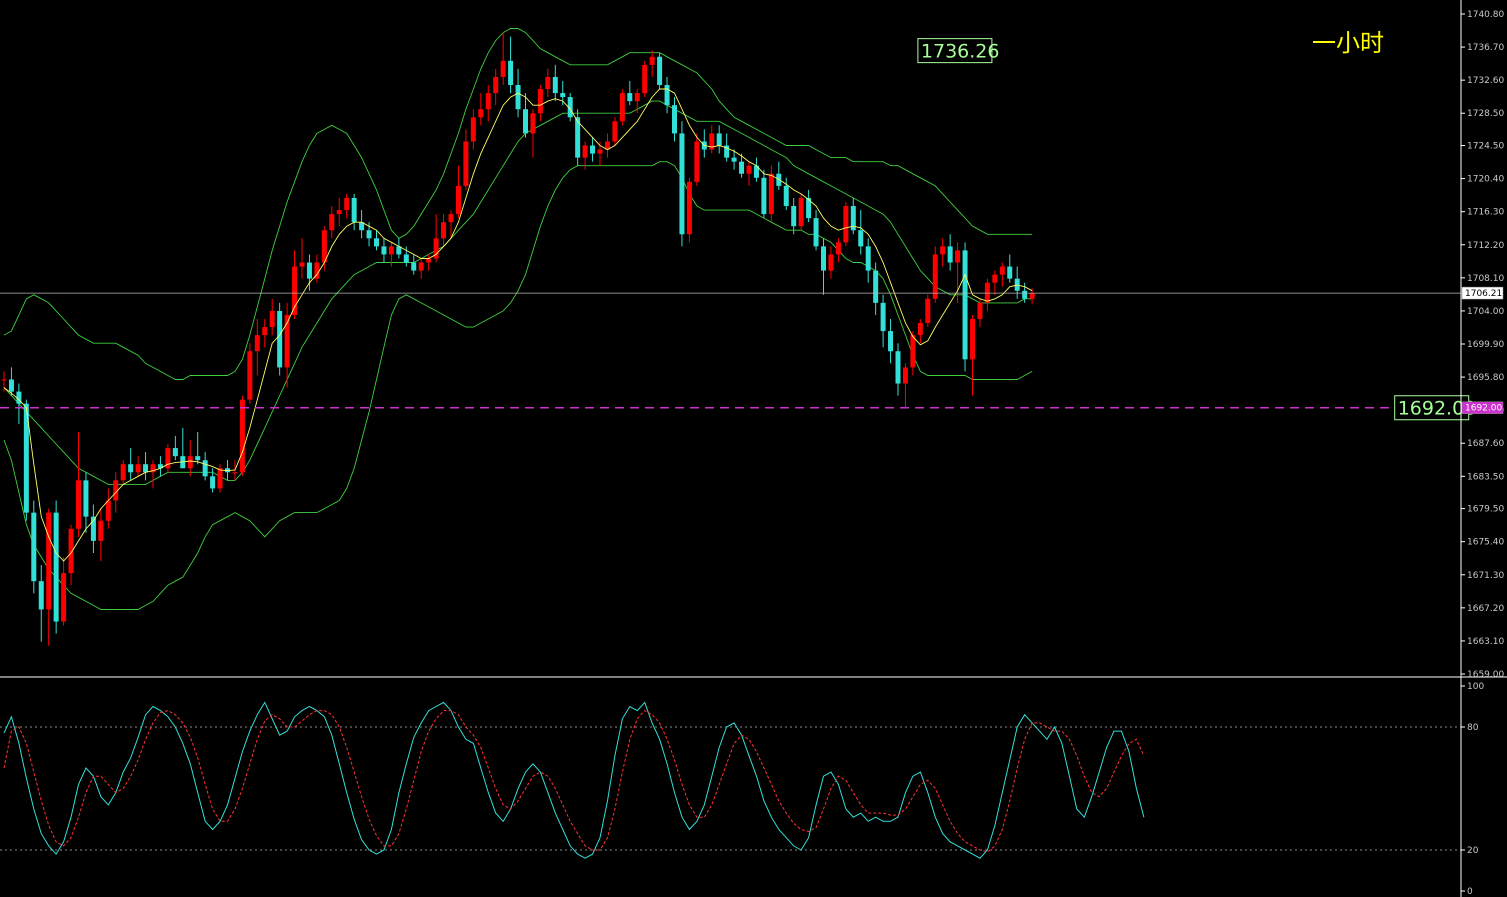 The width and height of the screenshot is (1507, 897). What do you see at coordinates (1482, 407) in the screenshot?
I see `support-level-tag-bg` at bounding box center [1482, 407].